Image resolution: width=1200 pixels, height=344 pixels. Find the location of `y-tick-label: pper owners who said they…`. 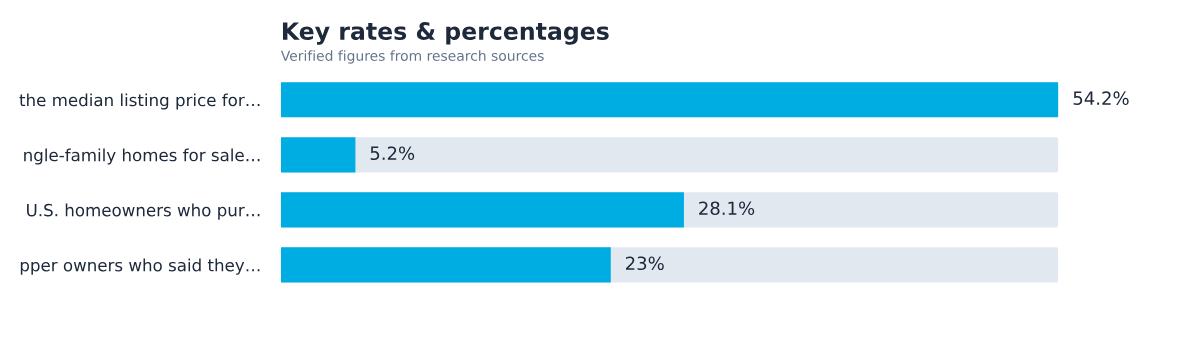

y-tick-label: pper owners who said they… is located at coordinates (140, 266).